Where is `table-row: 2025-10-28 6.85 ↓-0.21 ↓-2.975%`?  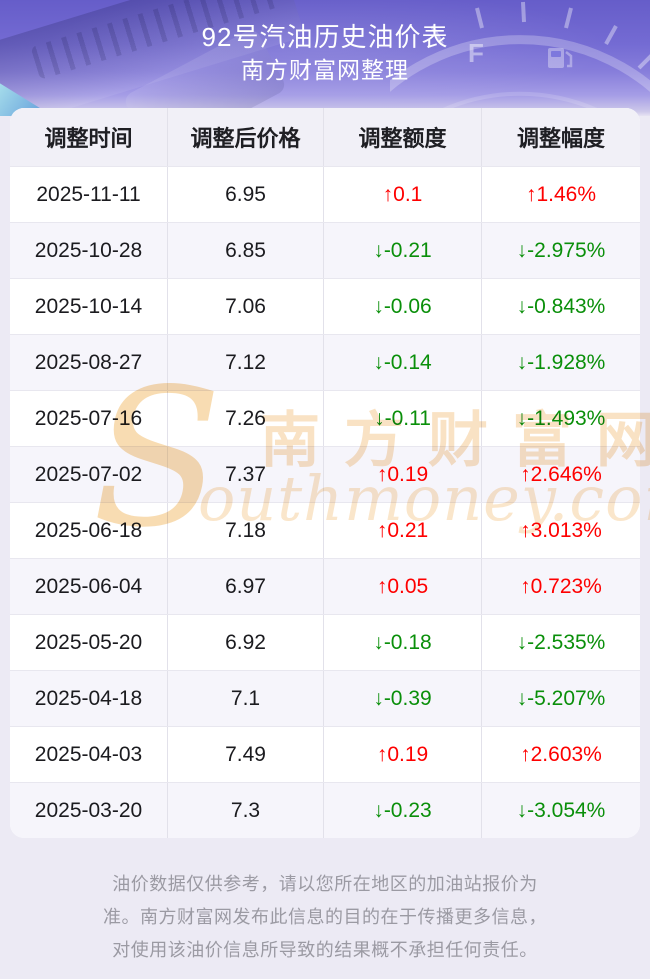 table-row: 2025-10-28 6.85 ↓-0.21 ↓-2.975% is located at coordinates (325, 250).